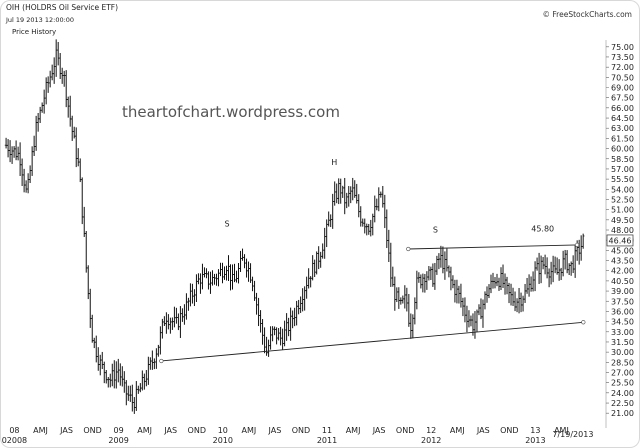  Describe the element at coordinates (622, 230) in the screenshot. I see `price-axis-label: 48.00` at that location.